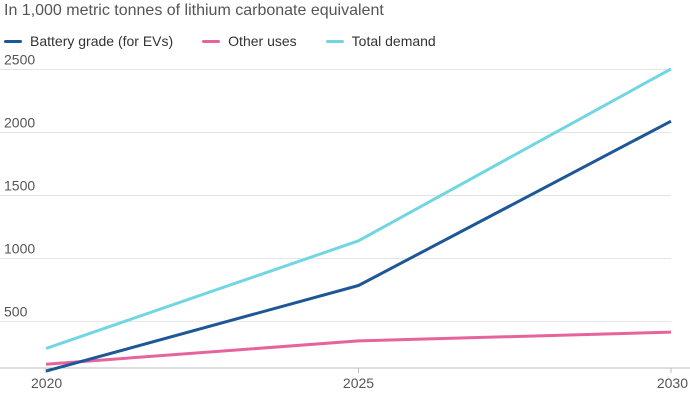  I want to click on legend-label-other-uses: Other uses, so click(262, 41).